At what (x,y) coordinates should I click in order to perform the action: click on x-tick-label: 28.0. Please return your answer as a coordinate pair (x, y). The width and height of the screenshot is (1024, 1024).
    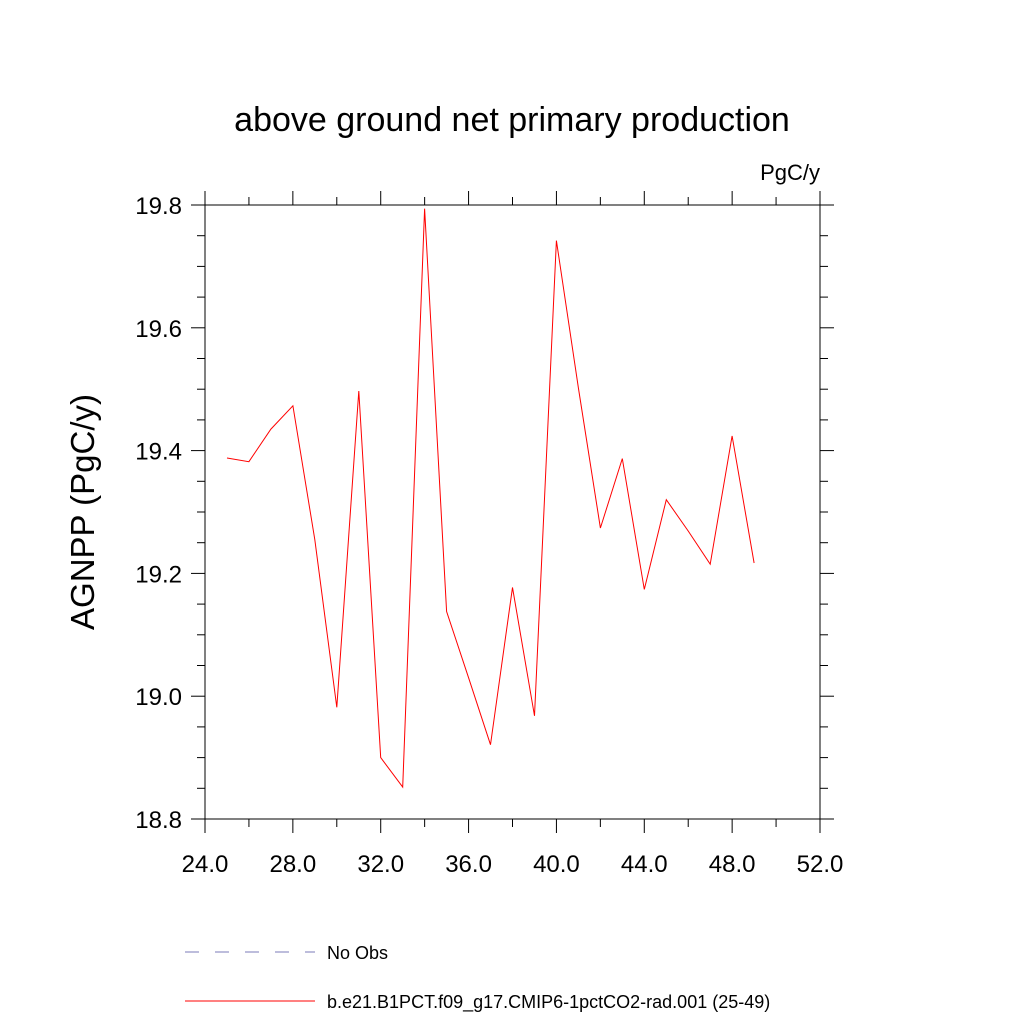
    Looking at the image, I should click on (292, 864).